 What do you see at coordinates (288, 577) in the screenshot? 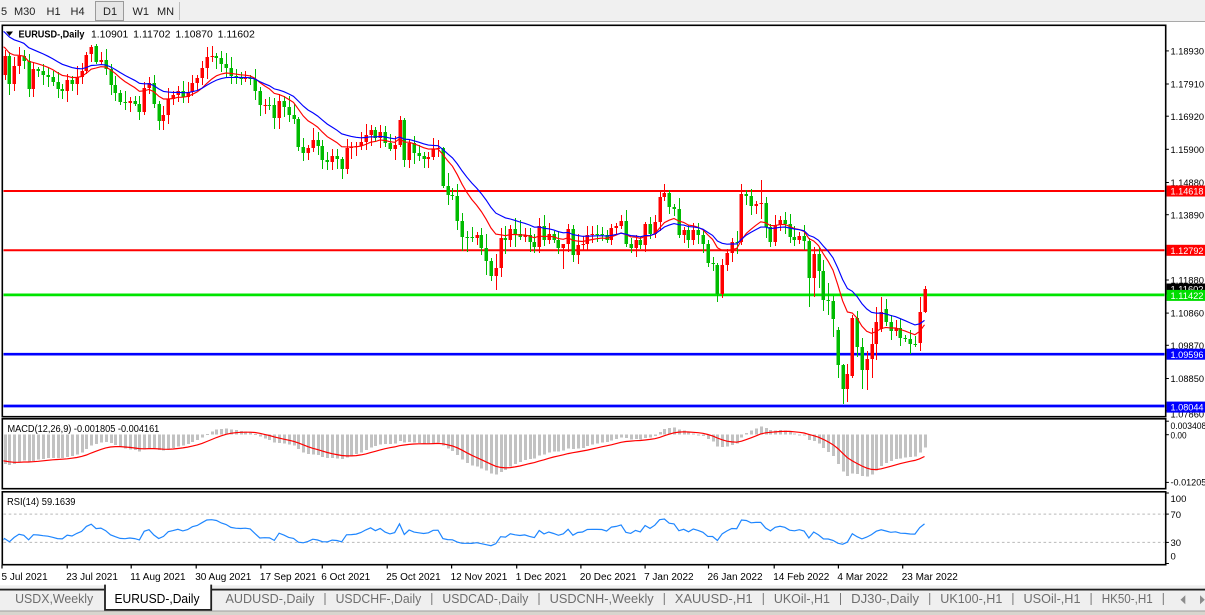
I see `svg-text: 17 Sep 2021` at bounding box center [288, 577].